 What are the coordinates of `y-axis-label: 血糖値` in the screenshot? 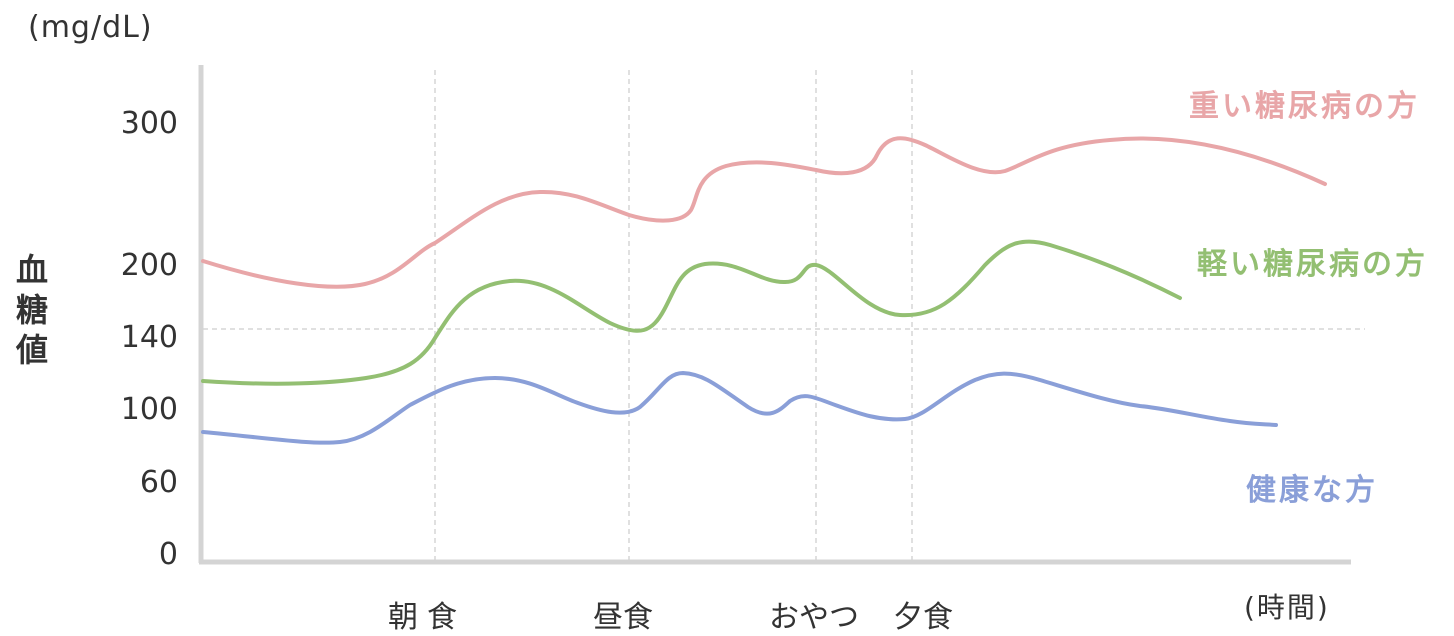 It's located at (31, 310).